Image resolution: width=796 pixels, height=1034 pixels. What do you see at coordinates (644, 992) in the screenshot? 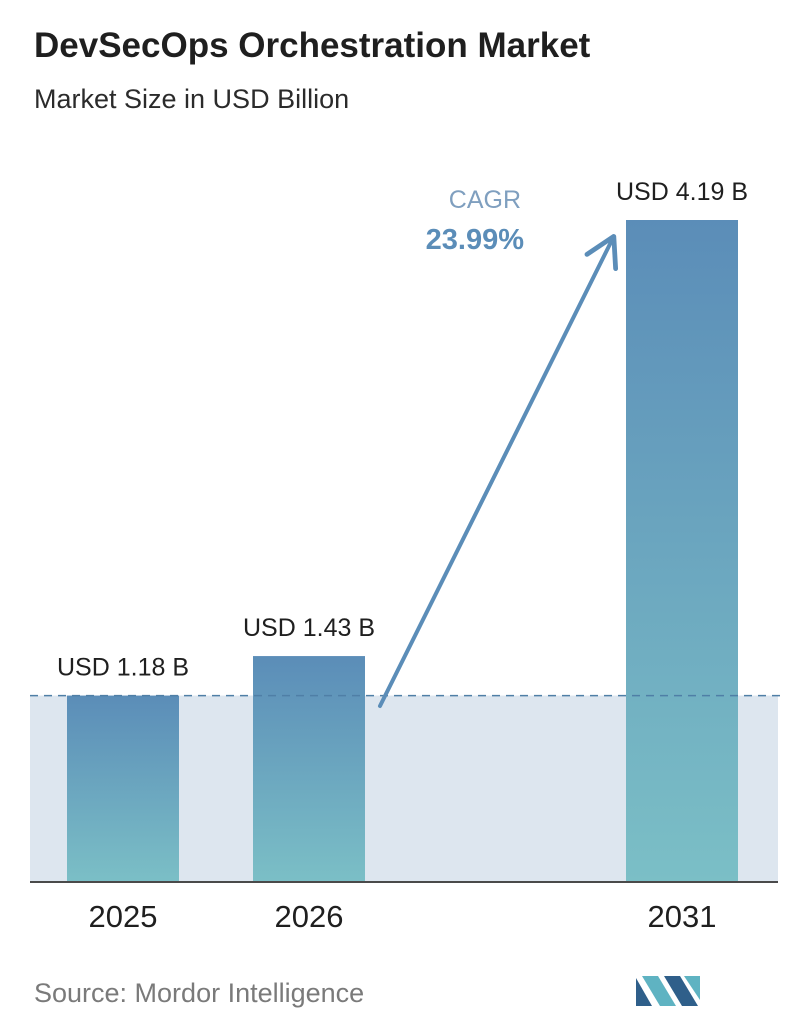
I see `logo-shape-left` at bounding box center [644, 992].